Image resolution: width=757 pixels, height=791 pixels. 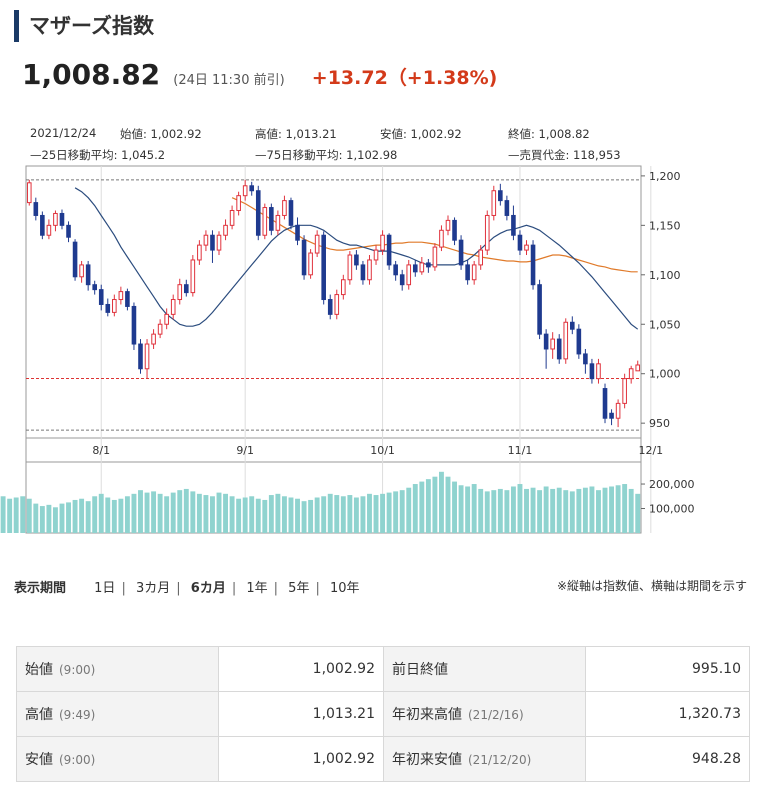 What do you see at coordinates (98, 155) in the screenshot?
I see `info-ma25: —25日移動平均: 1,045.2` at bounding box center [98, 155].